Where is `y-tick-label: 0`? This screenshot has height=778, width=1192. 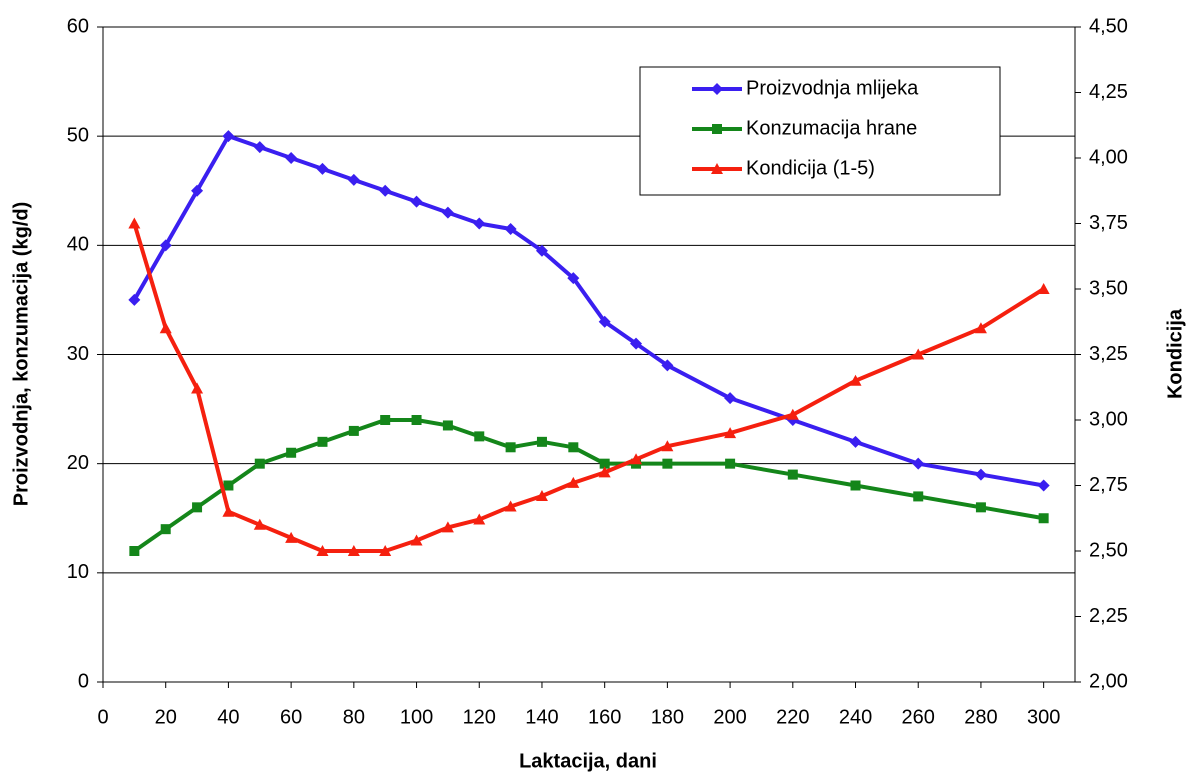 y-tick-label: 0 is located at coordinates (83, 681).